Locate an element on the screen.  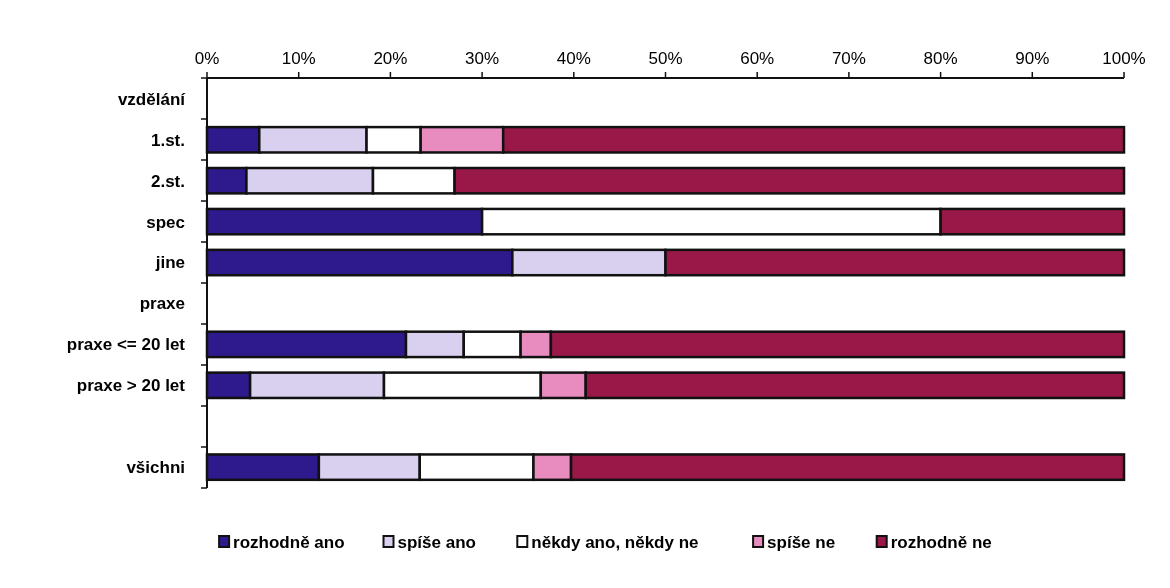
y-tick-label: 1.st. is located at coordinates (167, 140).